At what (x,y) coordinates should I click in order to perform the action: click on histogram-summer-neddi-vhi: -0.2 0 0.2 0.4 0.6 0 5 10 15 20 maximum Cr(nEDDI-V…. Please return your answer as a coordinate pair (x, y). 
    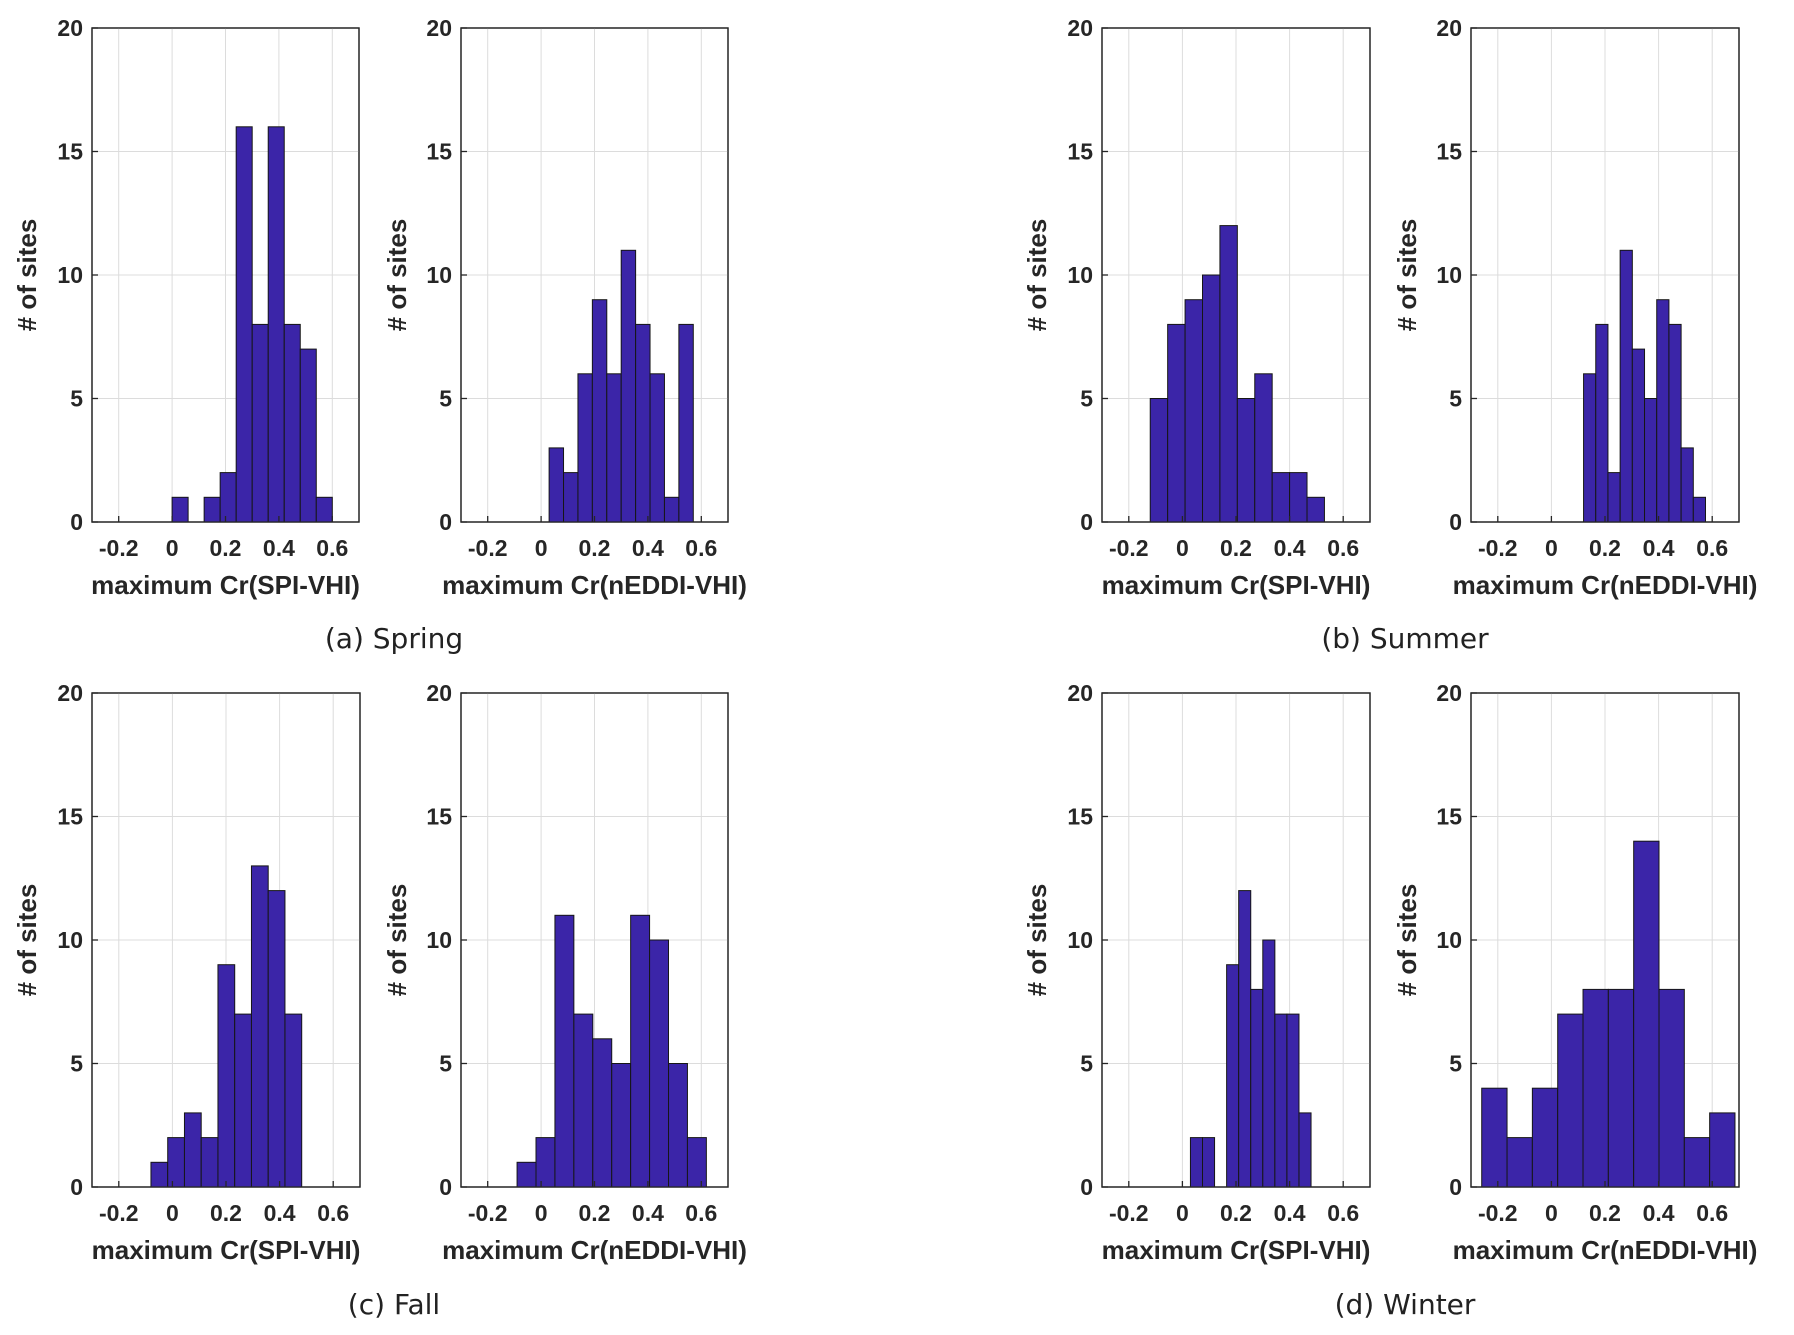
    Looking at the image, I should click on (1574, 307).